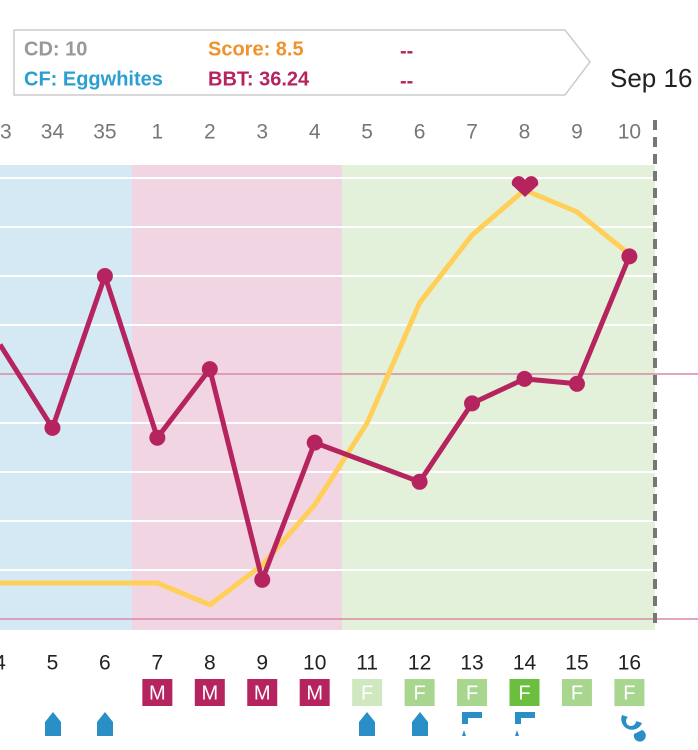 This screenshot has width=698, height=750. What do you see at coordinates (158, 663) in the screenshot?
I see `date-label: 7` at bounding box center [158, 663].